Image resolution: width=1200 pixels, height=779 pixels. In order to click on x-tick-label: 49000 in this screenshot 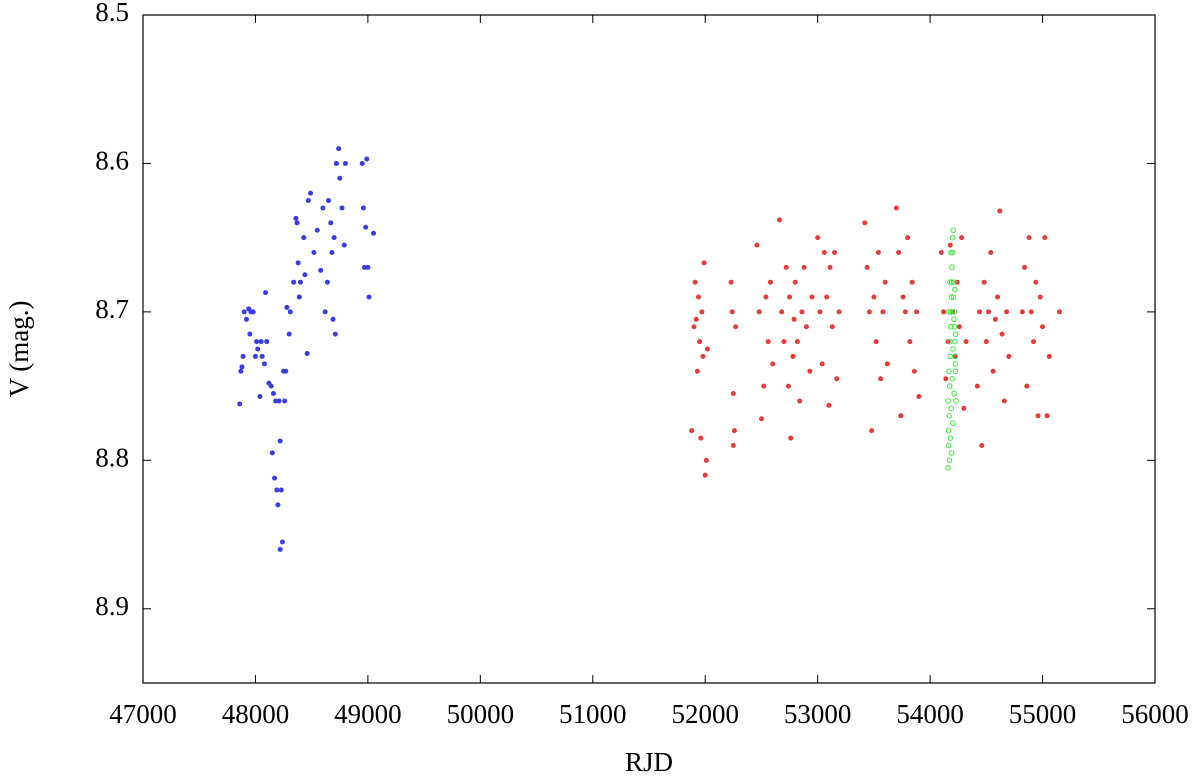, I will do `click(368, 714)`.